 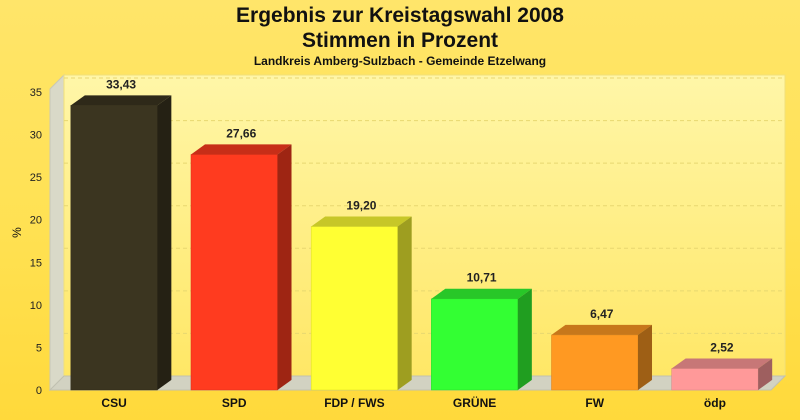 I want to click on y-tick-label: 0, so click(x=39, y=391).